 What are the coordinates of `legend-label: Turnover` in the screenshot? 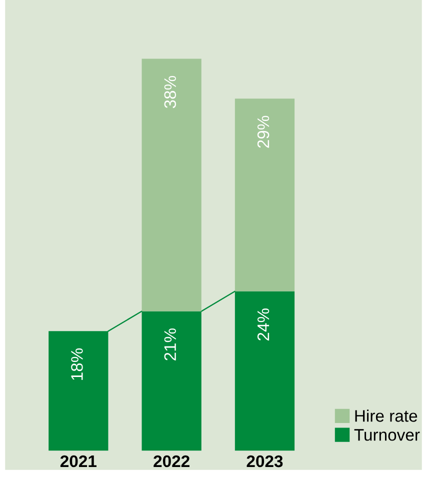 It's located at (387, 435).